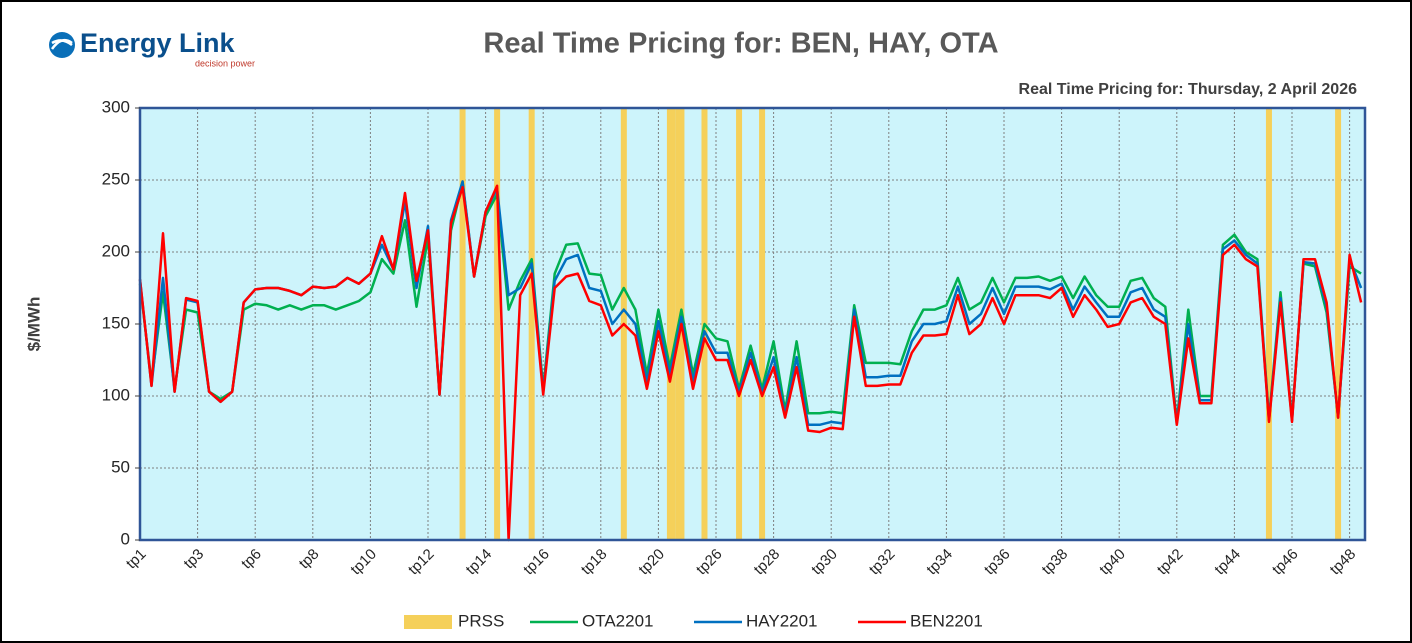 Image resolution: width=1412 pixels, height=643 pixels. What do you see at coordinates (225, 63) in the screenshot?
I see `logo-tagline: decision power` at bounding box center [225, 63].